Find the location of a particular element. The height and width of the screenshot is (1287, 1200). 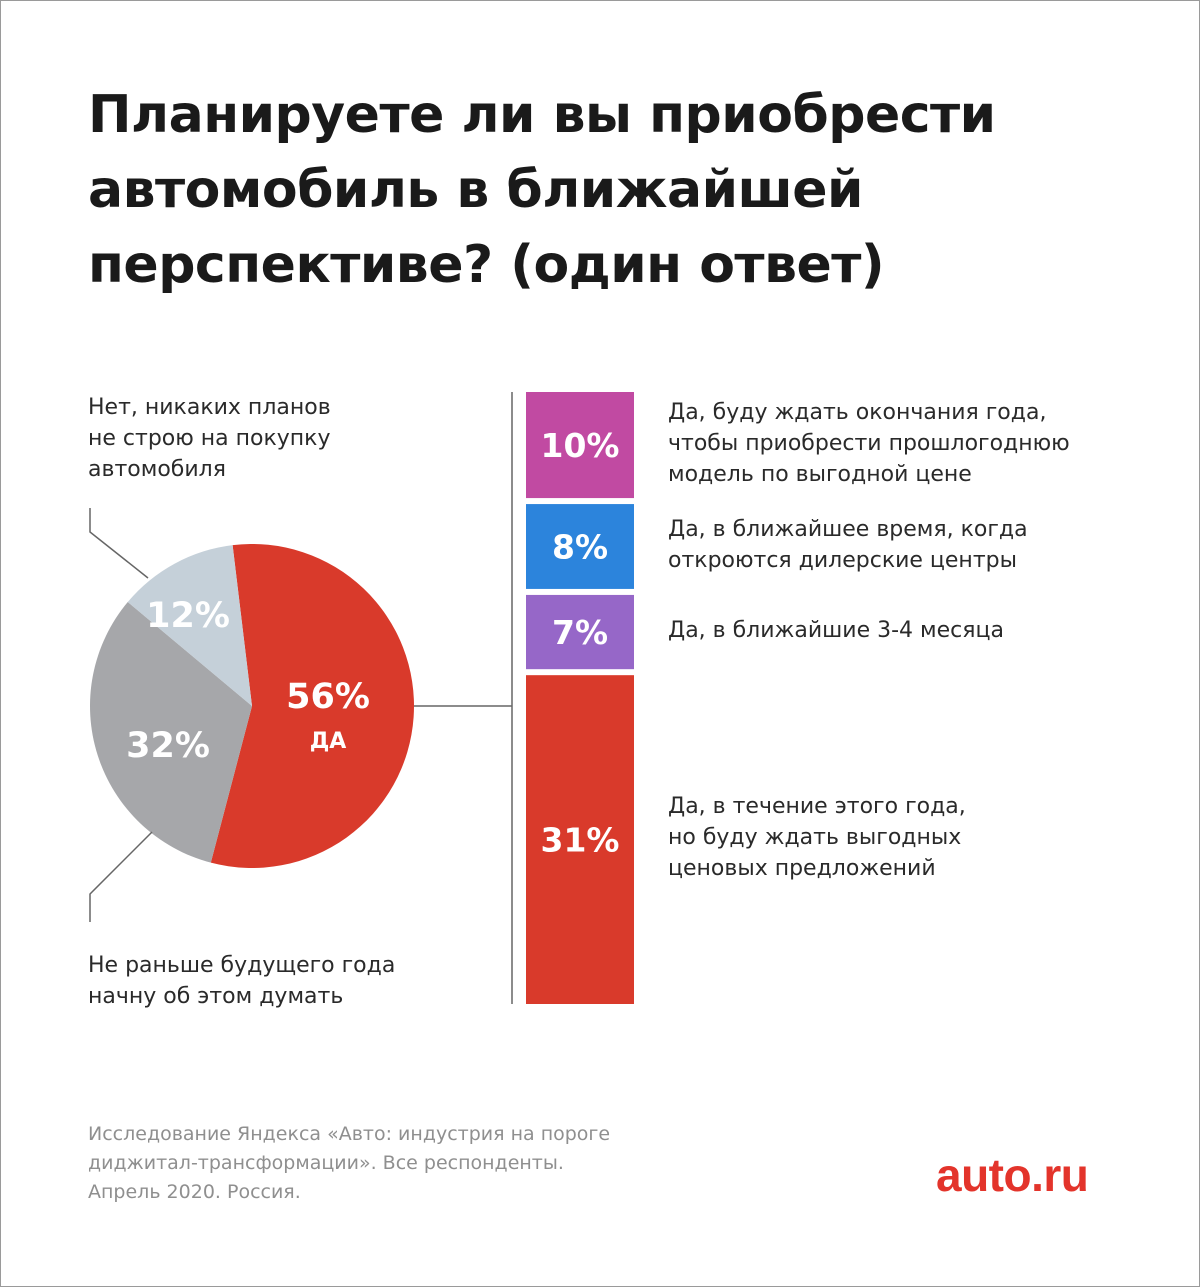

bar-value-label: 7% is located at coordinates (580, 632).